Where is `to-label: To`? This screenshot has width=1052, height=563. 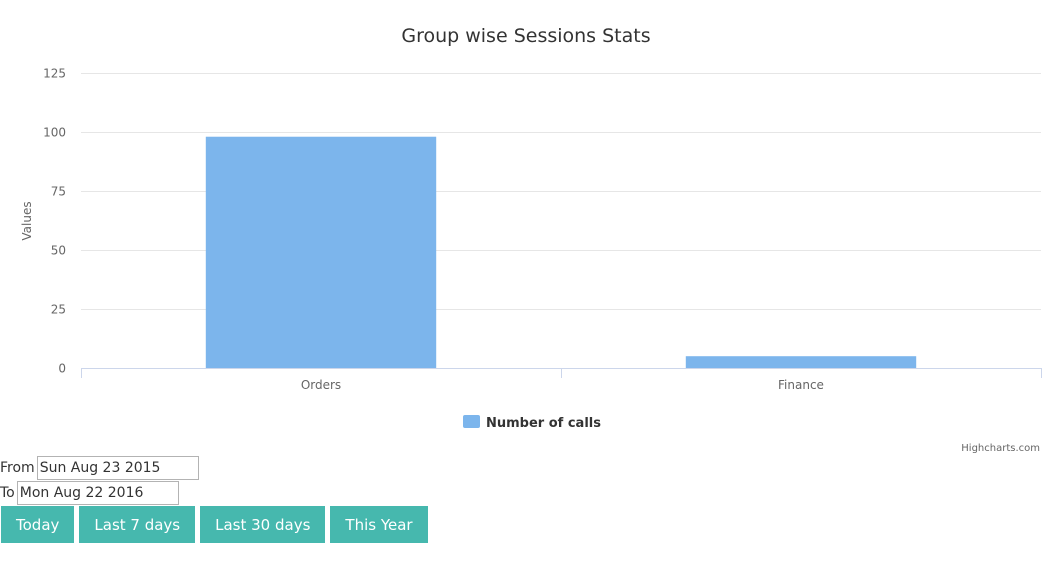
to-label: To is located at coordinates (7, 493).